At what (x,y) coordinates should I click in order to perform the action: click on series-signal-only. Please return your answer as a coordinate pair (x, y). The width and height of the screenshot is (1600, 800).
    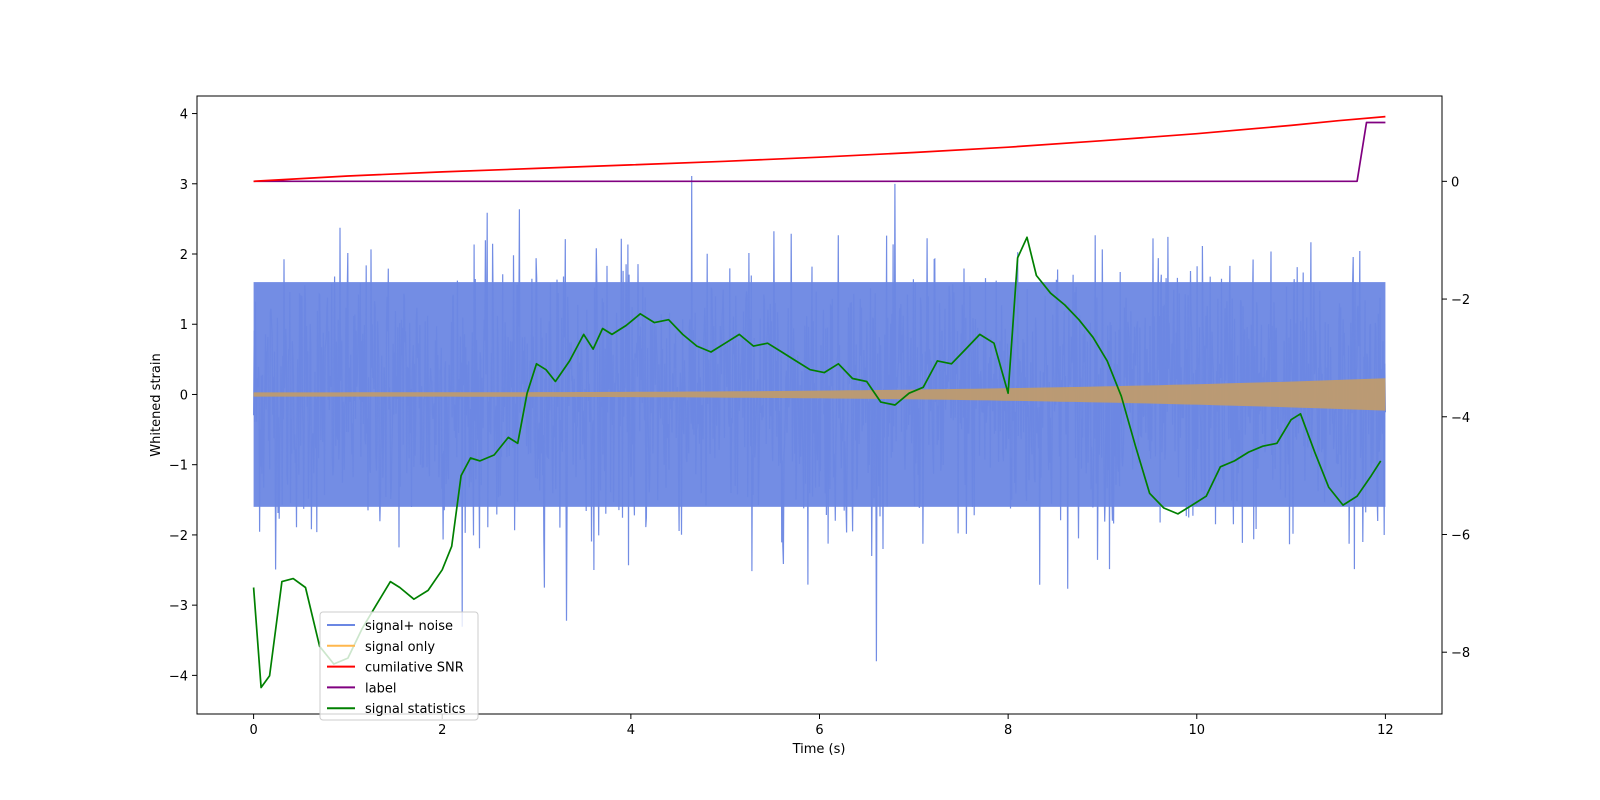
    Looking at the image, I should click on (819, 394).